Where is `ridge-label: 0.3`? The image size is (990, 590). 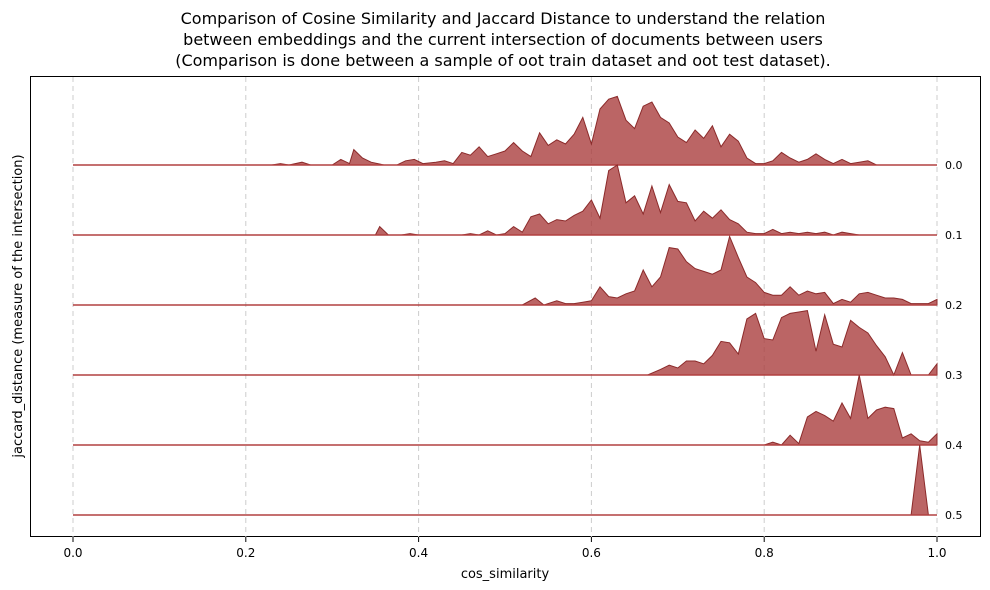
ridge-label: 0.3 is located at coordinates (954, 375).